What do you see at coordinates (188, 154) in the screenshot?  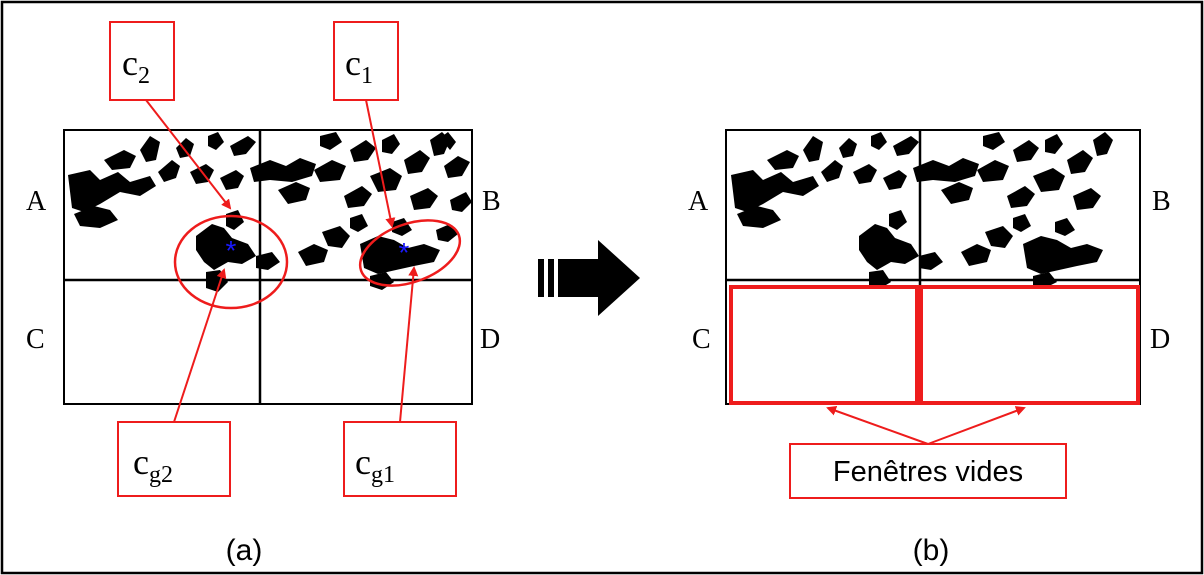 I see `arrow-c2-to-component` at bounding box center [188, 154].